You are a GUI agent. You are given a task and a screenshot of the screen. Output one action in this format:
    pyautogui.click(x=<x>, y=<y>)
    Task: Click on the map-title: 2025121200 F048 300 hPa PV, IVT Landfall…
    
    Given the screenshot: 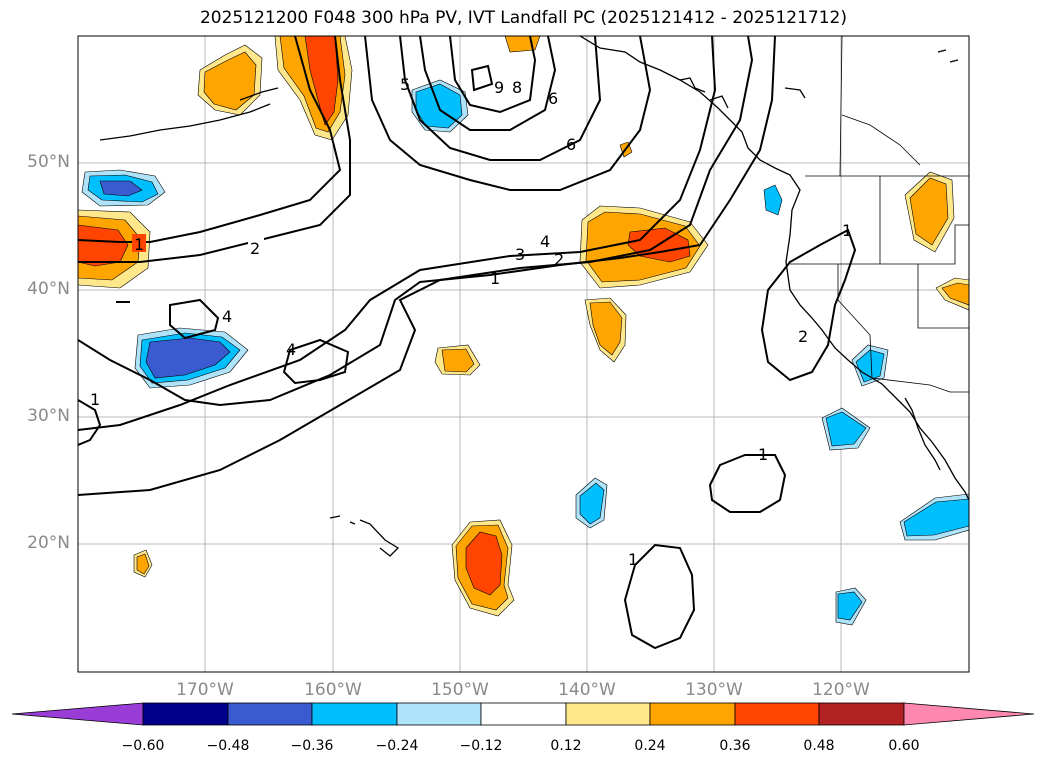 What is the action you would take?
    pyautogui.click(x=523, y=18)
    